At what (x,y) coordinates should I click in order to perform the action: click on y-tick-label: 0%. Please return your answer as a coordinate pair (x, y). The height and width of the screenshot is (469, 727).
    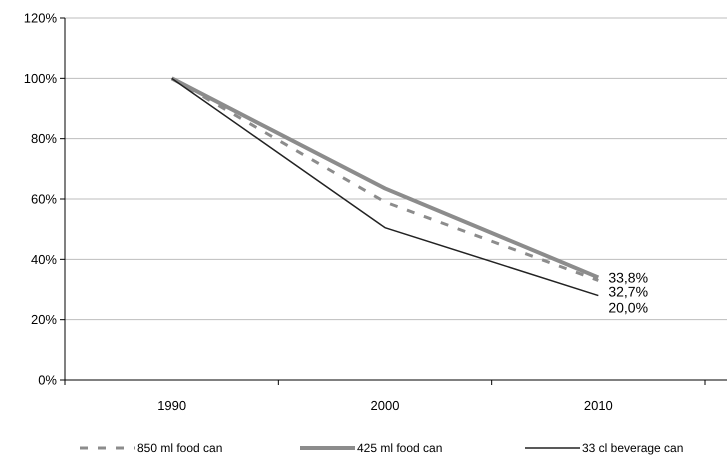
    Looking at the image, I should click on (48, 380).